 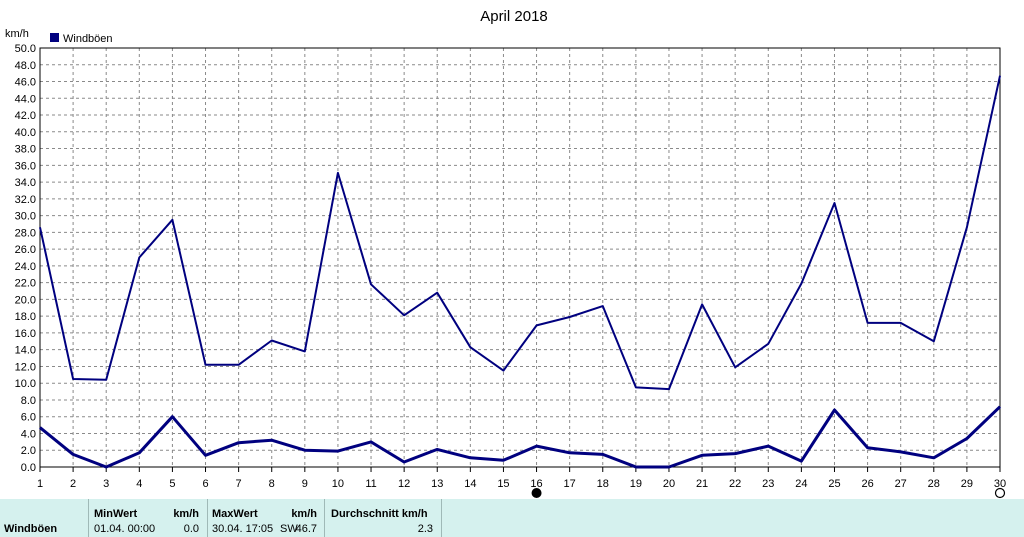 I want to click on max-value-cell: MaxWert km/h 30.04. 17:05 SW 46.7, so click(x=266, y=518).